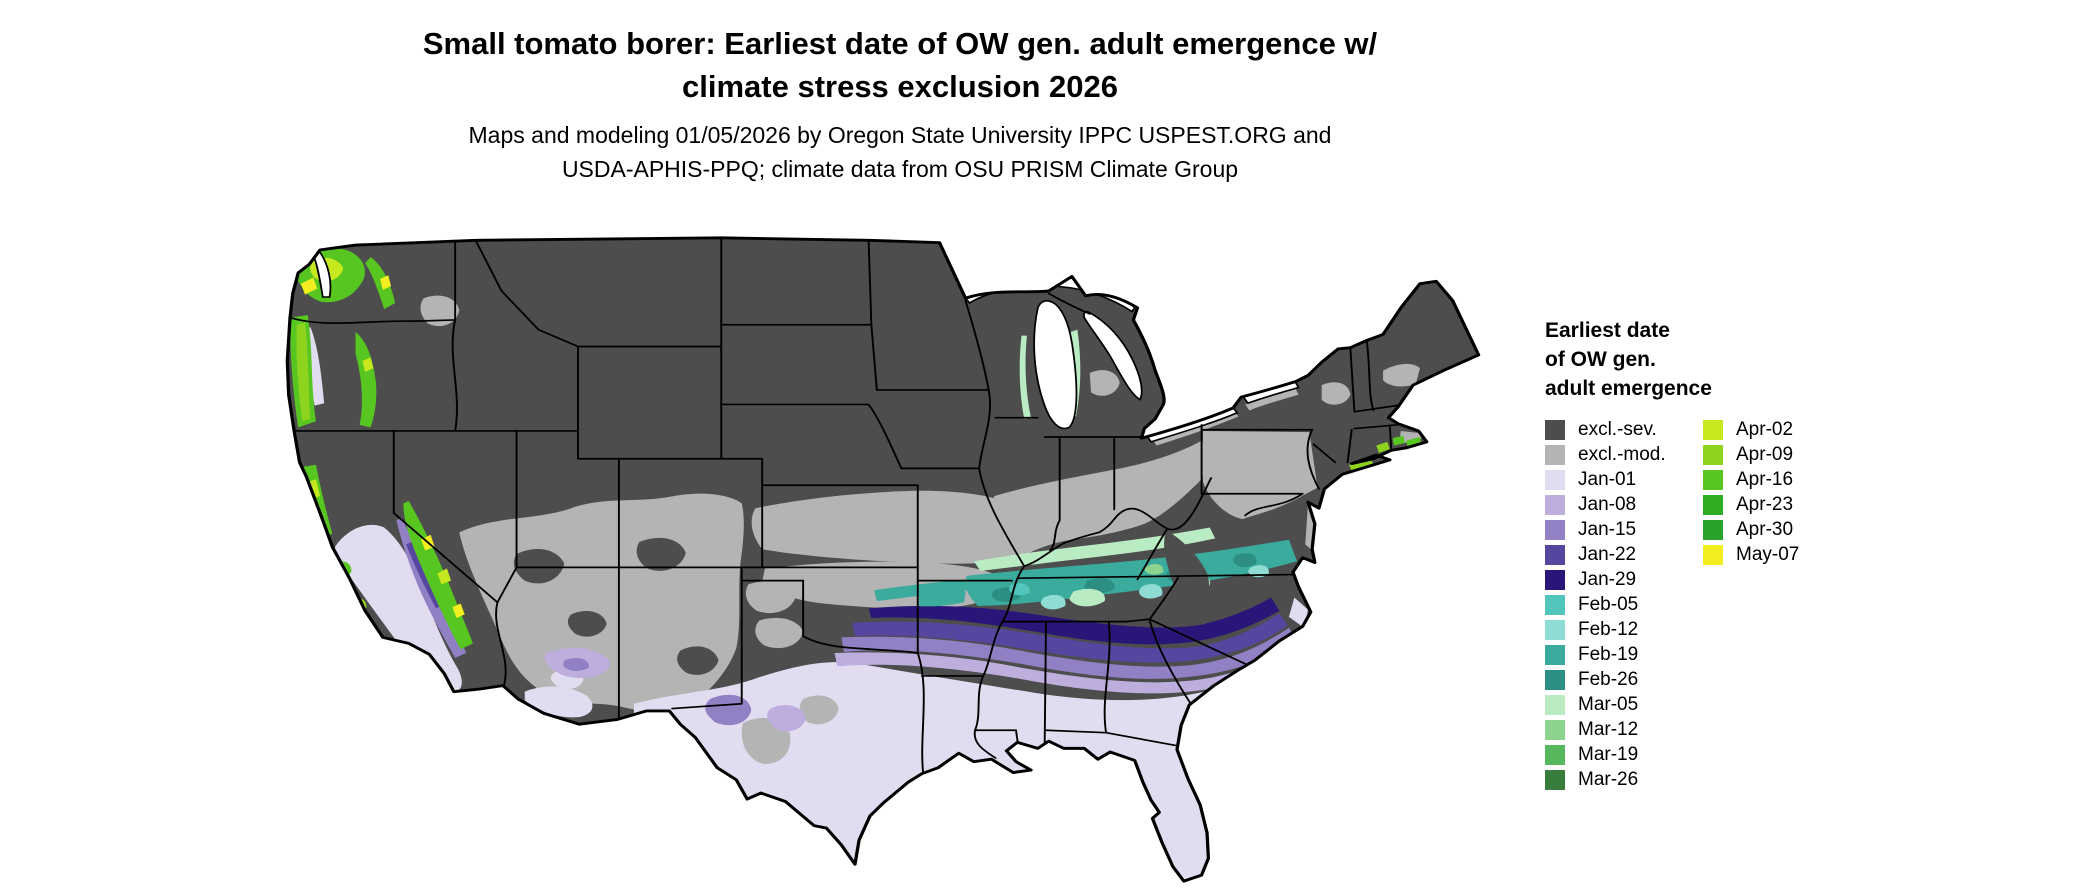 This screenshot has width=2100, height=892. I want to click on legend-item-may07: May-07, so click(1751, 554).